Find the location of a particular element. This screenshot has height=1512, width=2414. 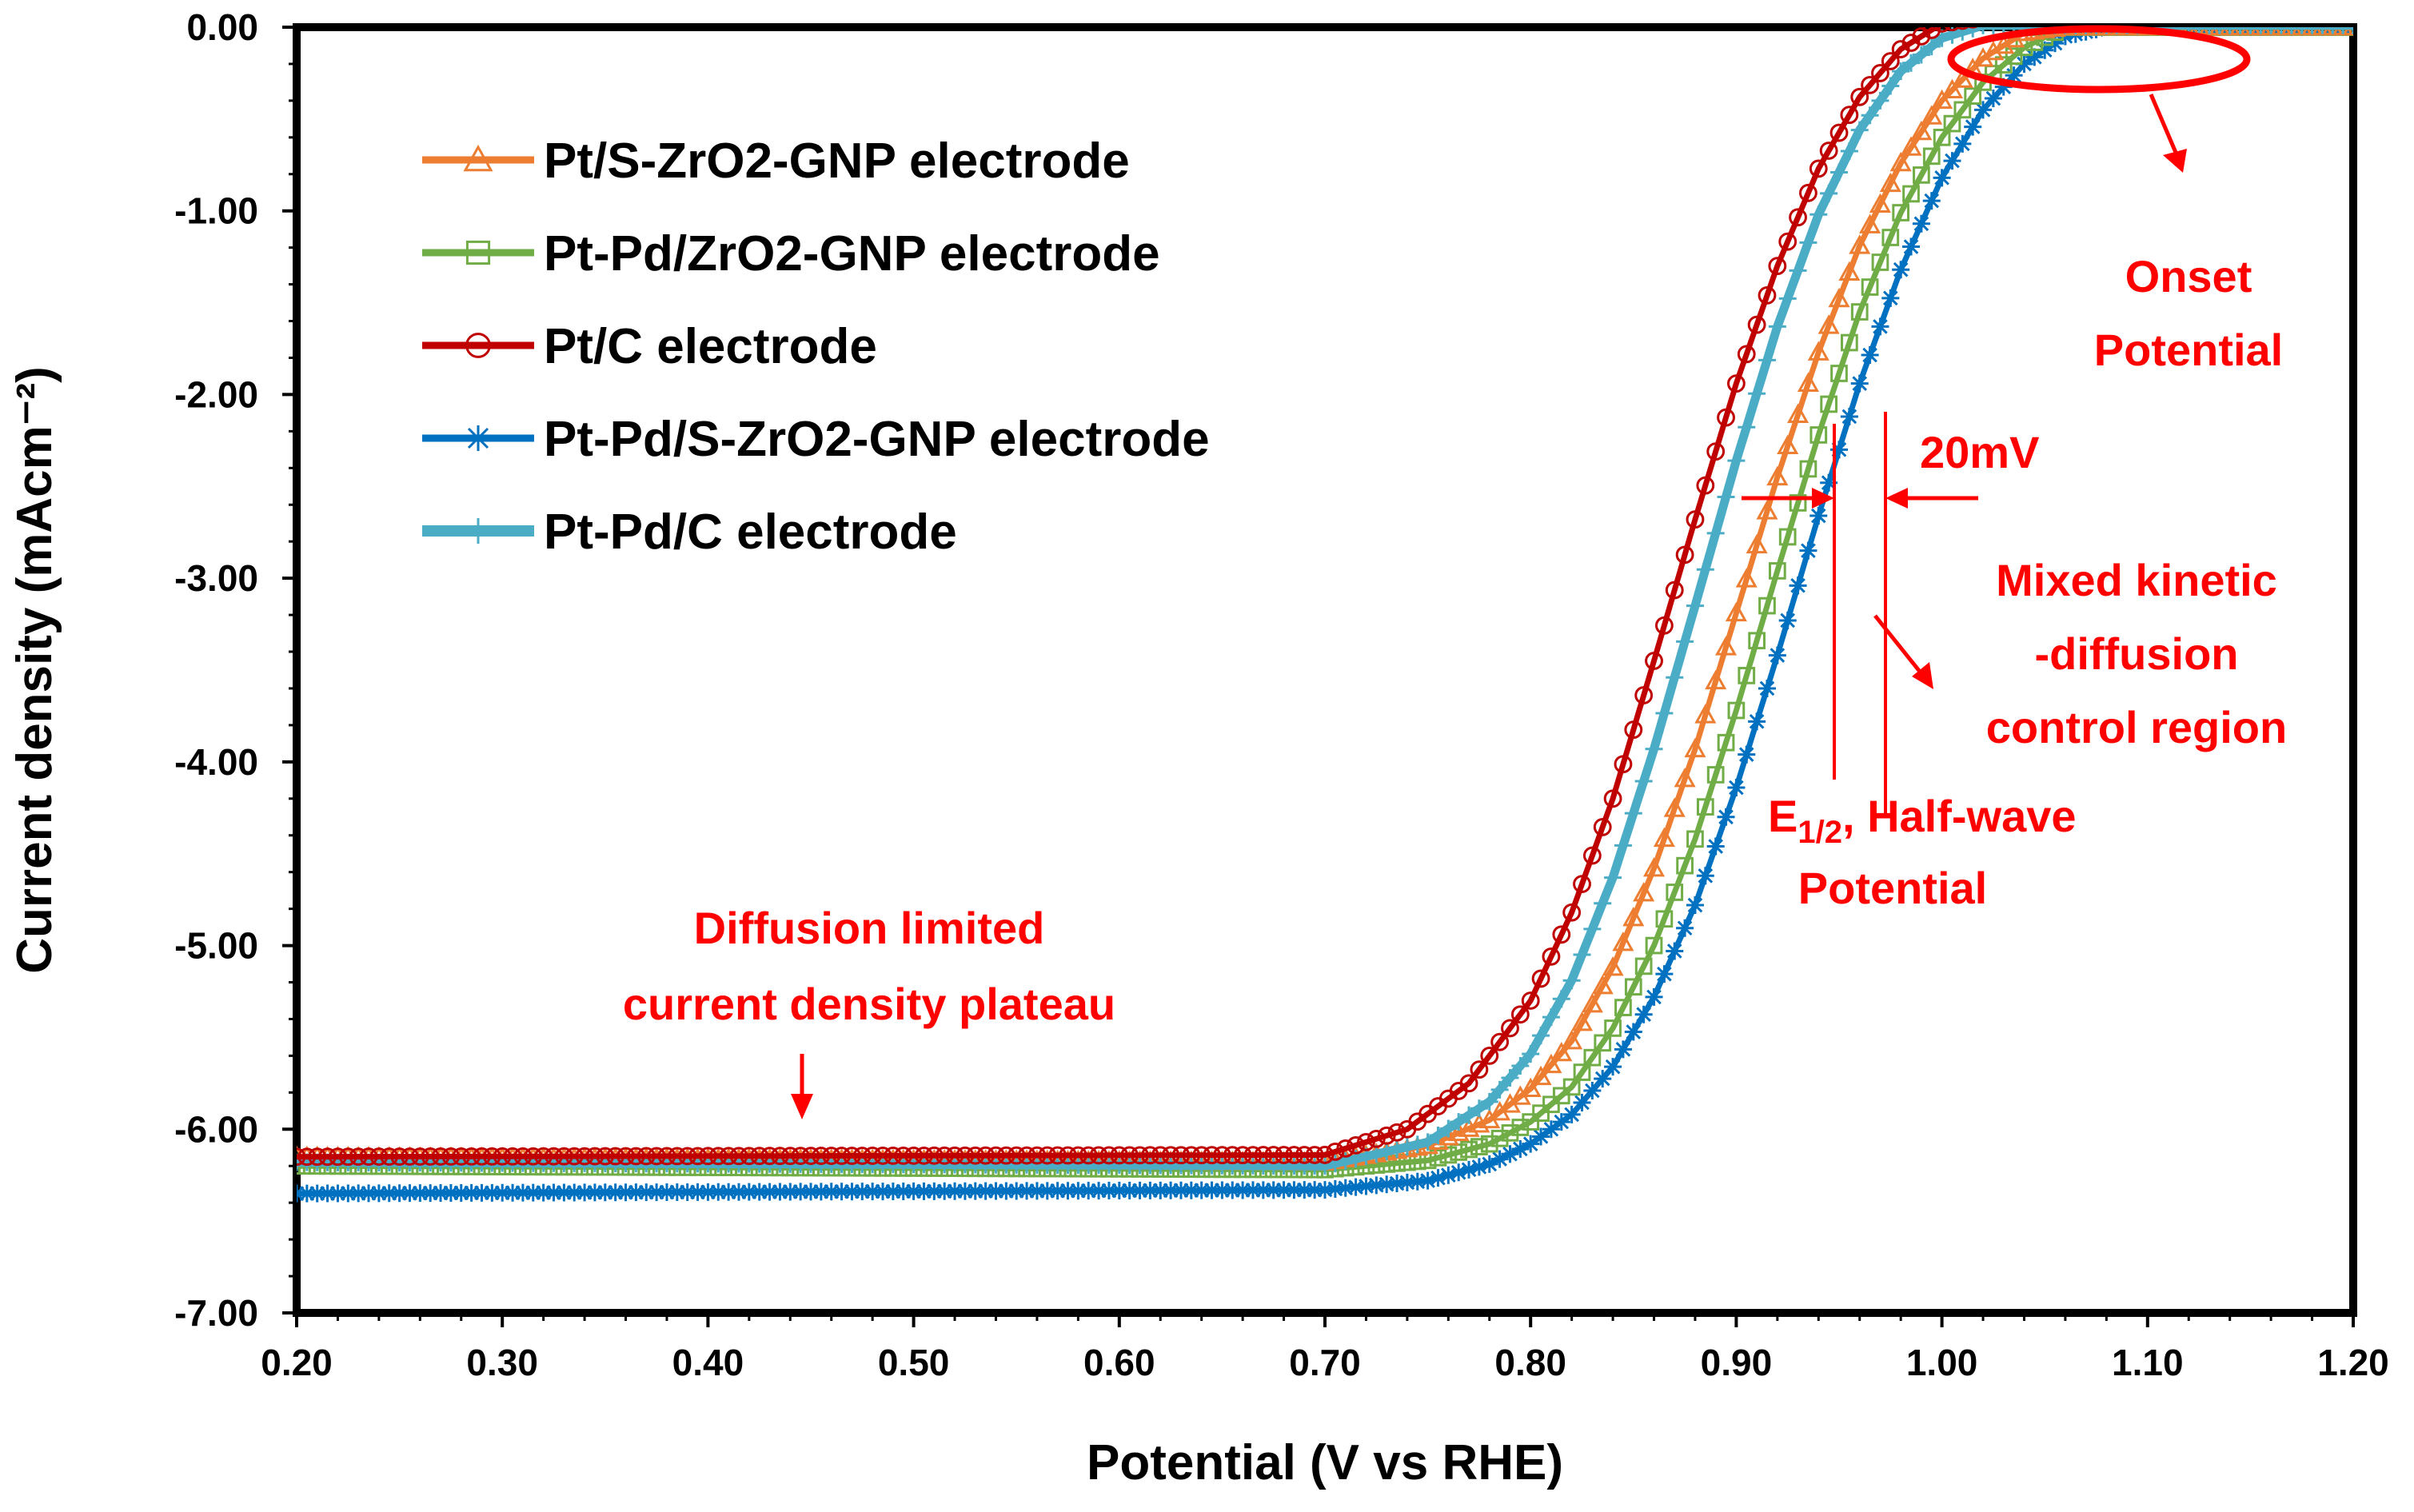

legend-label: Pt-Pd/ZrO2-GNP electrode is located at coordinates (852, 253).